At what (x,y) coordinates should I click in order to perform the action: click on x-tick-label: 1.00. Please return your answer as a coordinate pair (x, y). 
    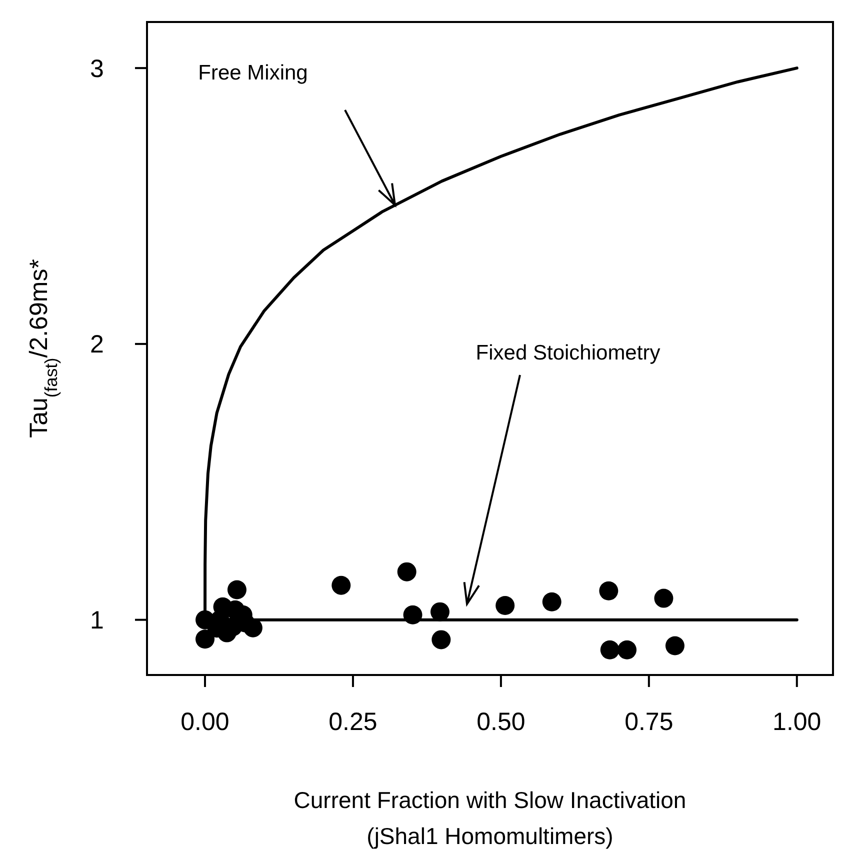
    Looking at the image, I should click on (797, 722).